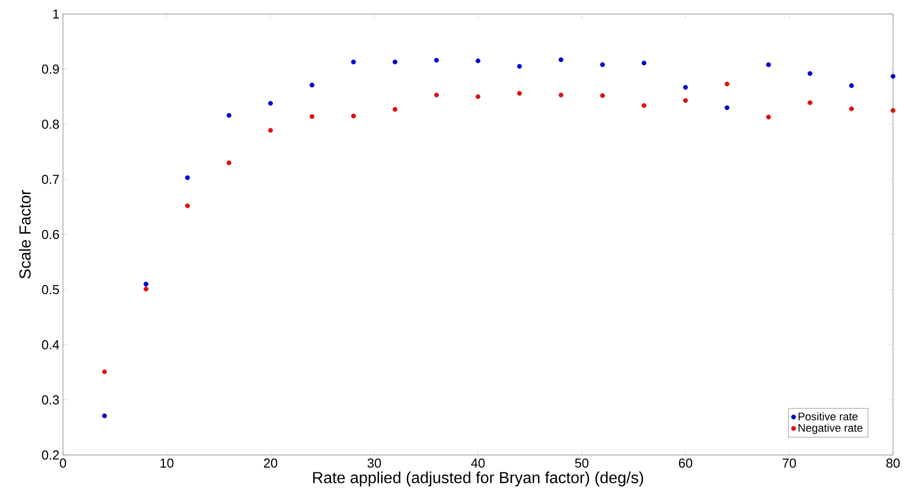  Describe the element at coordinates (478, 463) in the screenshot. I see `x-tick-label: 40` at that location.